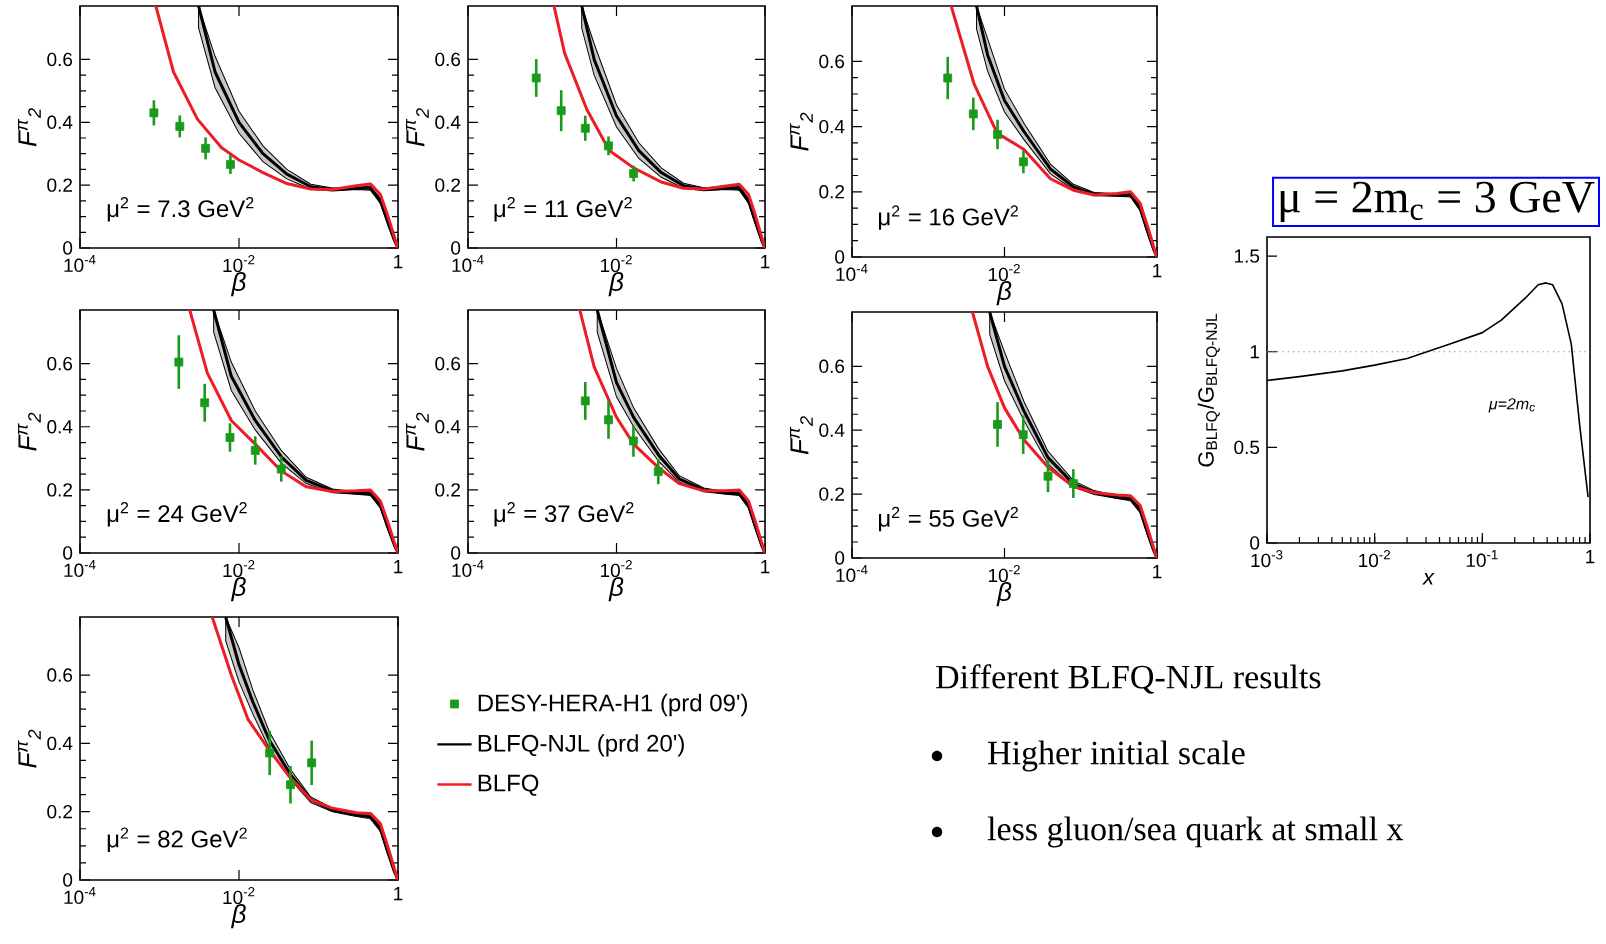 The height and width of the screenshot is (944, 1606). I want to click on y-axis-title: G$_{BLFQ}$/G$_{BLFQ-NJL}$, so click(1208, 390).